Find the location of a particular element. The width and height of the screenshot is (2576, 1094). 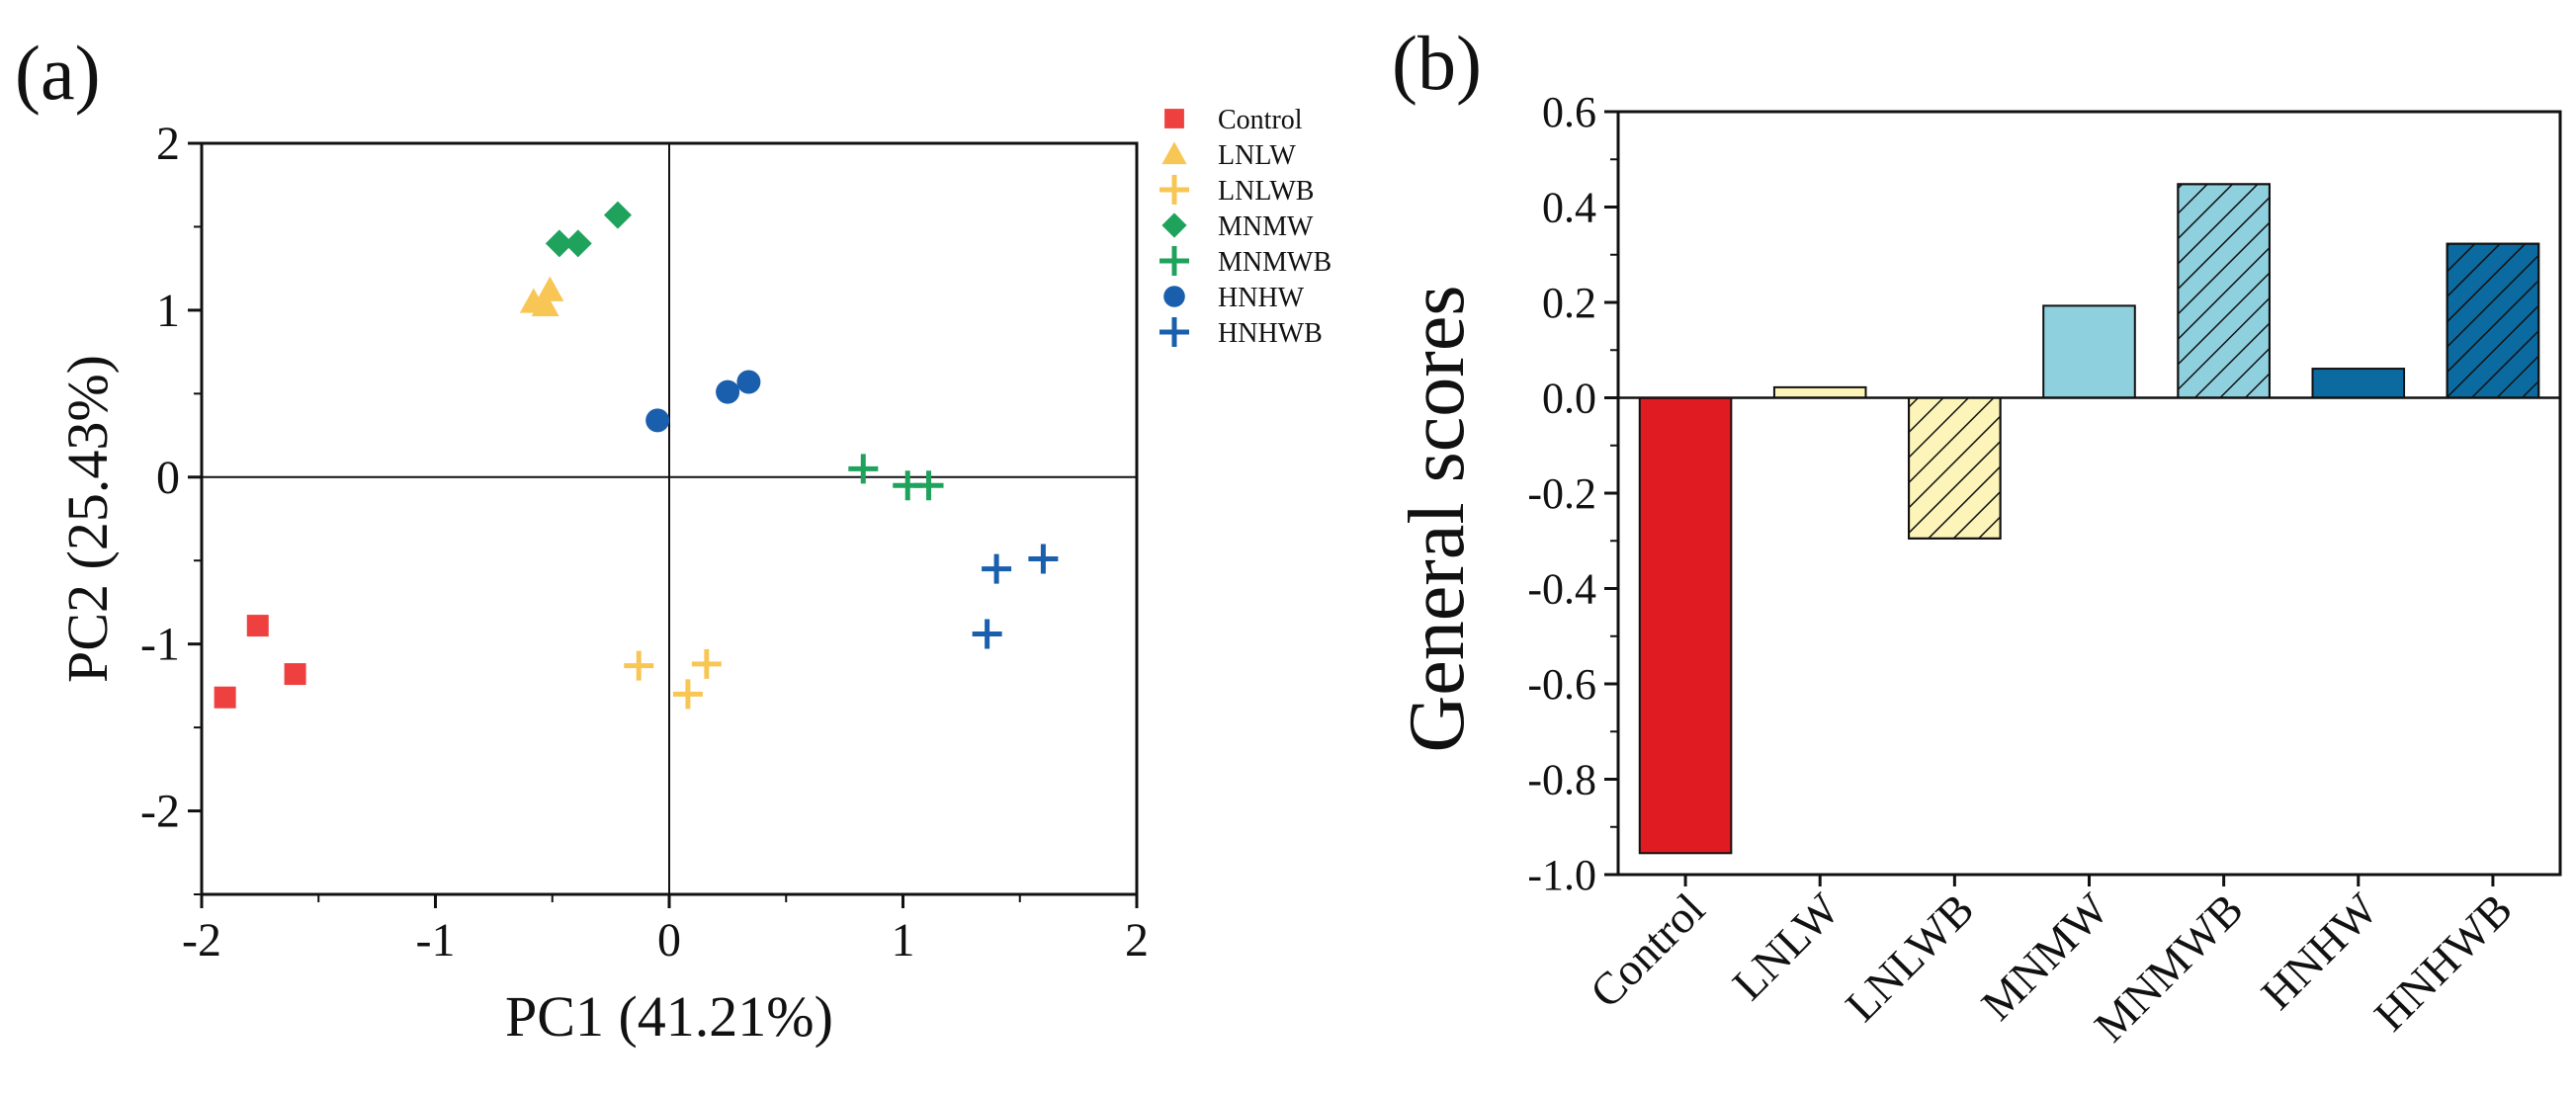

panel-b-ticks: -1.0 -0.8 -0.6 -0.4 -0.2 0.0 0.2 0.4 0.6 is located at coordinates (1572, 493).